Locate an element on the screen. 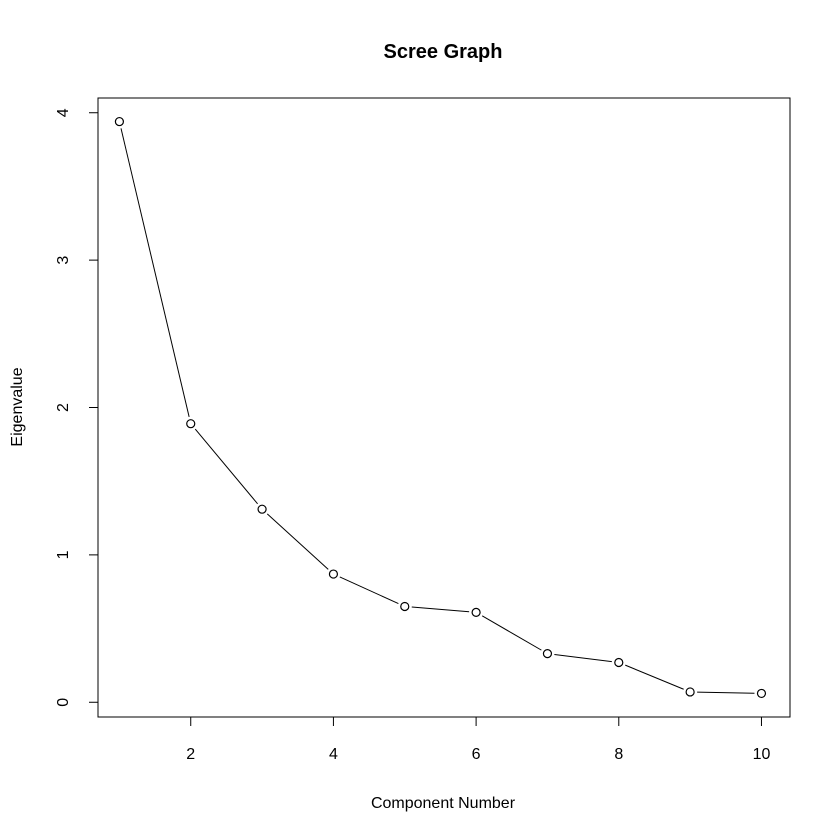  y-tick-label: 4 is located at coordinates (63, 112).